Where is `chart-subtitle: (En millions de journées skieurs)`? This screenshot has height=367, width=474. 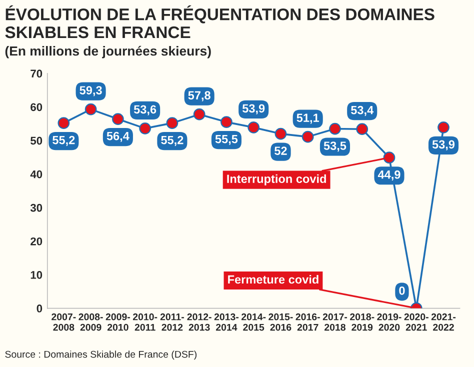 chart-subtitle: (En millions de journées skieurs) is located at coordinates (108, 52).